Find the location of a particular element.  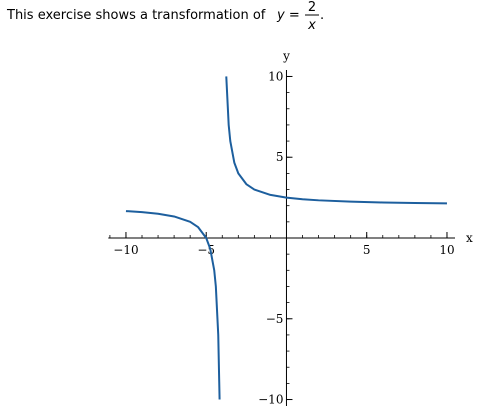

x-axis-label: x is located at coordinates (469, 238).